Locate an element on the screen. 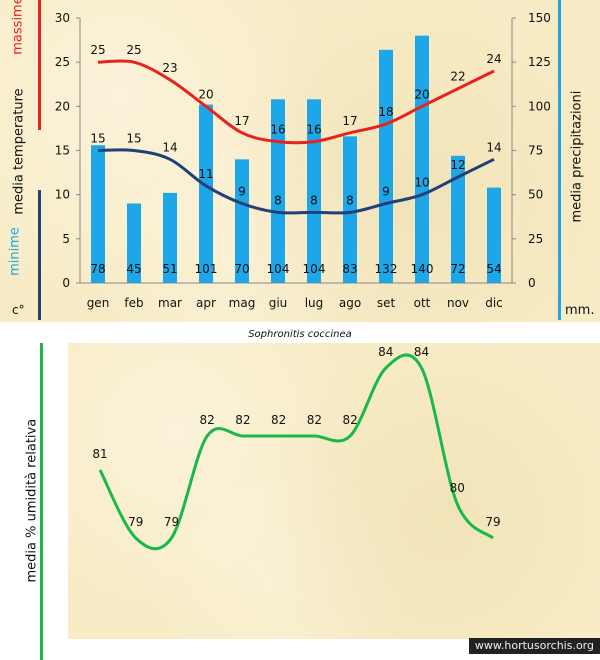  watermark: www.hortusorchis.org is located at coordinates (534, 646).